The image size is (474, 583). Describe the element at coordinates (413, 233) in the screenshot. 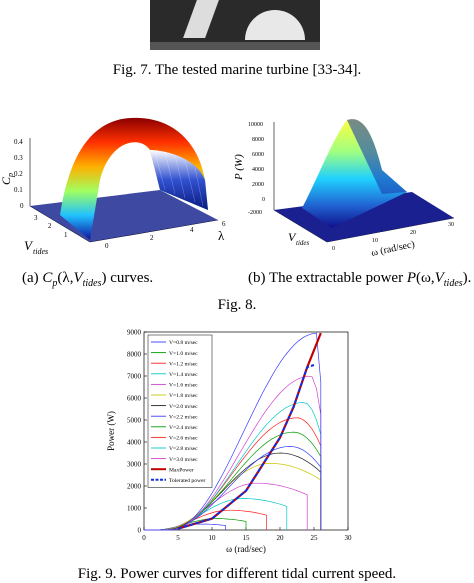

I see `fig8b-xtick: 20` at that location.